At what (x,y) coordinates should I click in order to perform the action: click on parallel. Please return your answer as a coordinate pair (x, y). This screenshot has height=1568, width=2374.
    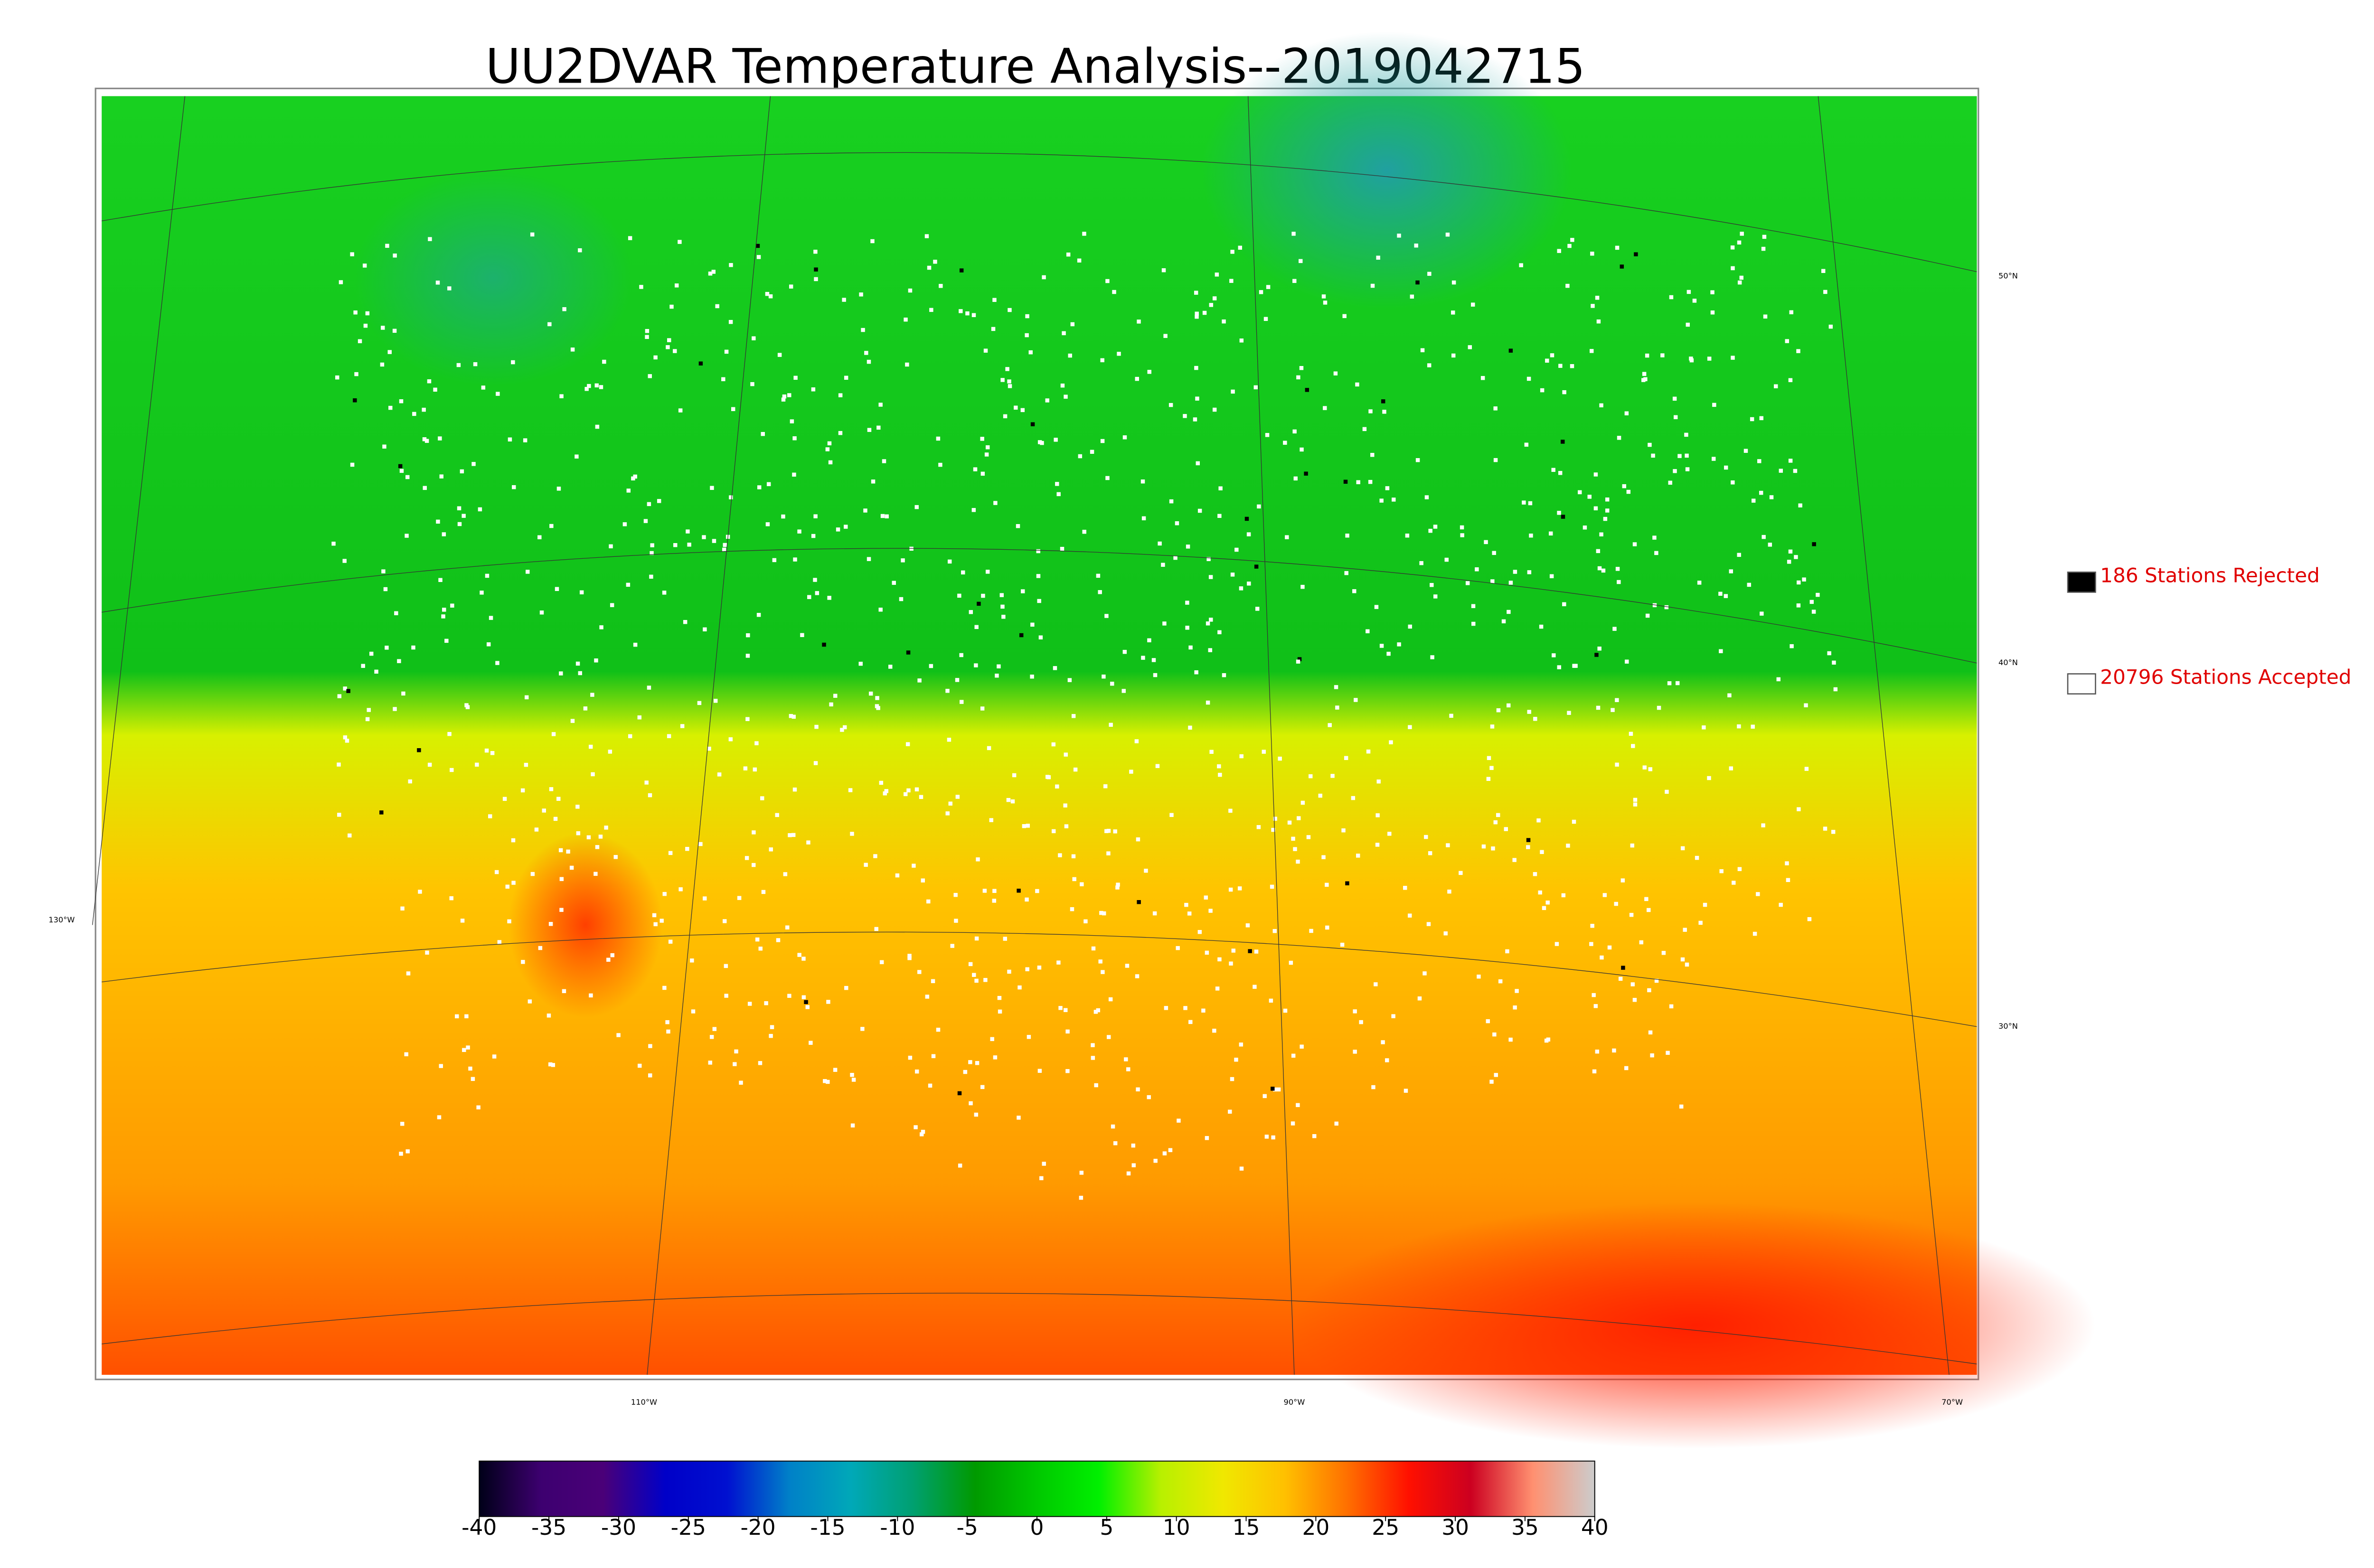
    Looking at the image, I should click on (1039, 606).